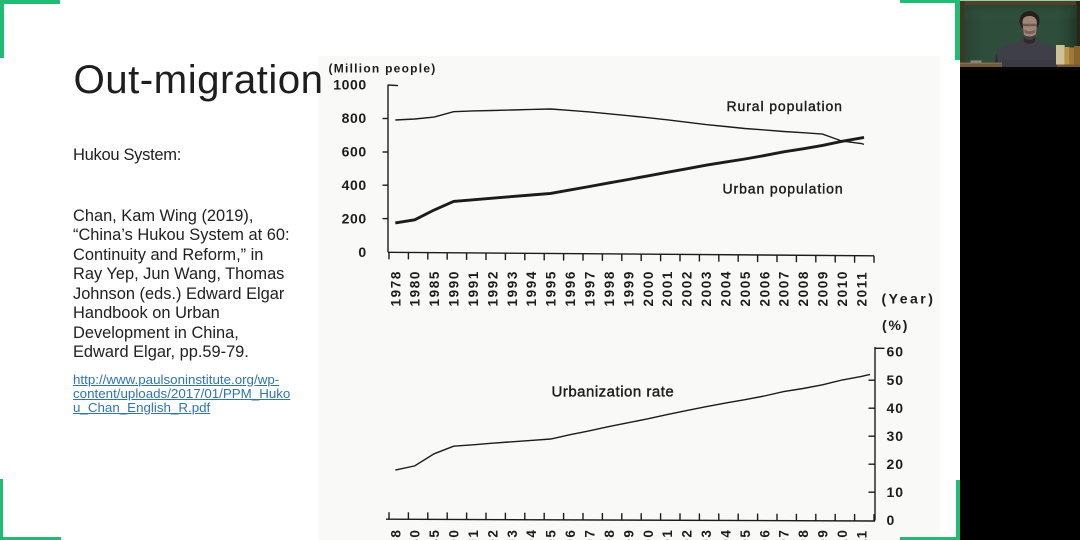 Image resolution: width=1080 pixels, height=540 pixels. What do you see at coordinates (896, 408) in the screenshot?
I see `svg-text: 40` at bounding box center [896, 408].